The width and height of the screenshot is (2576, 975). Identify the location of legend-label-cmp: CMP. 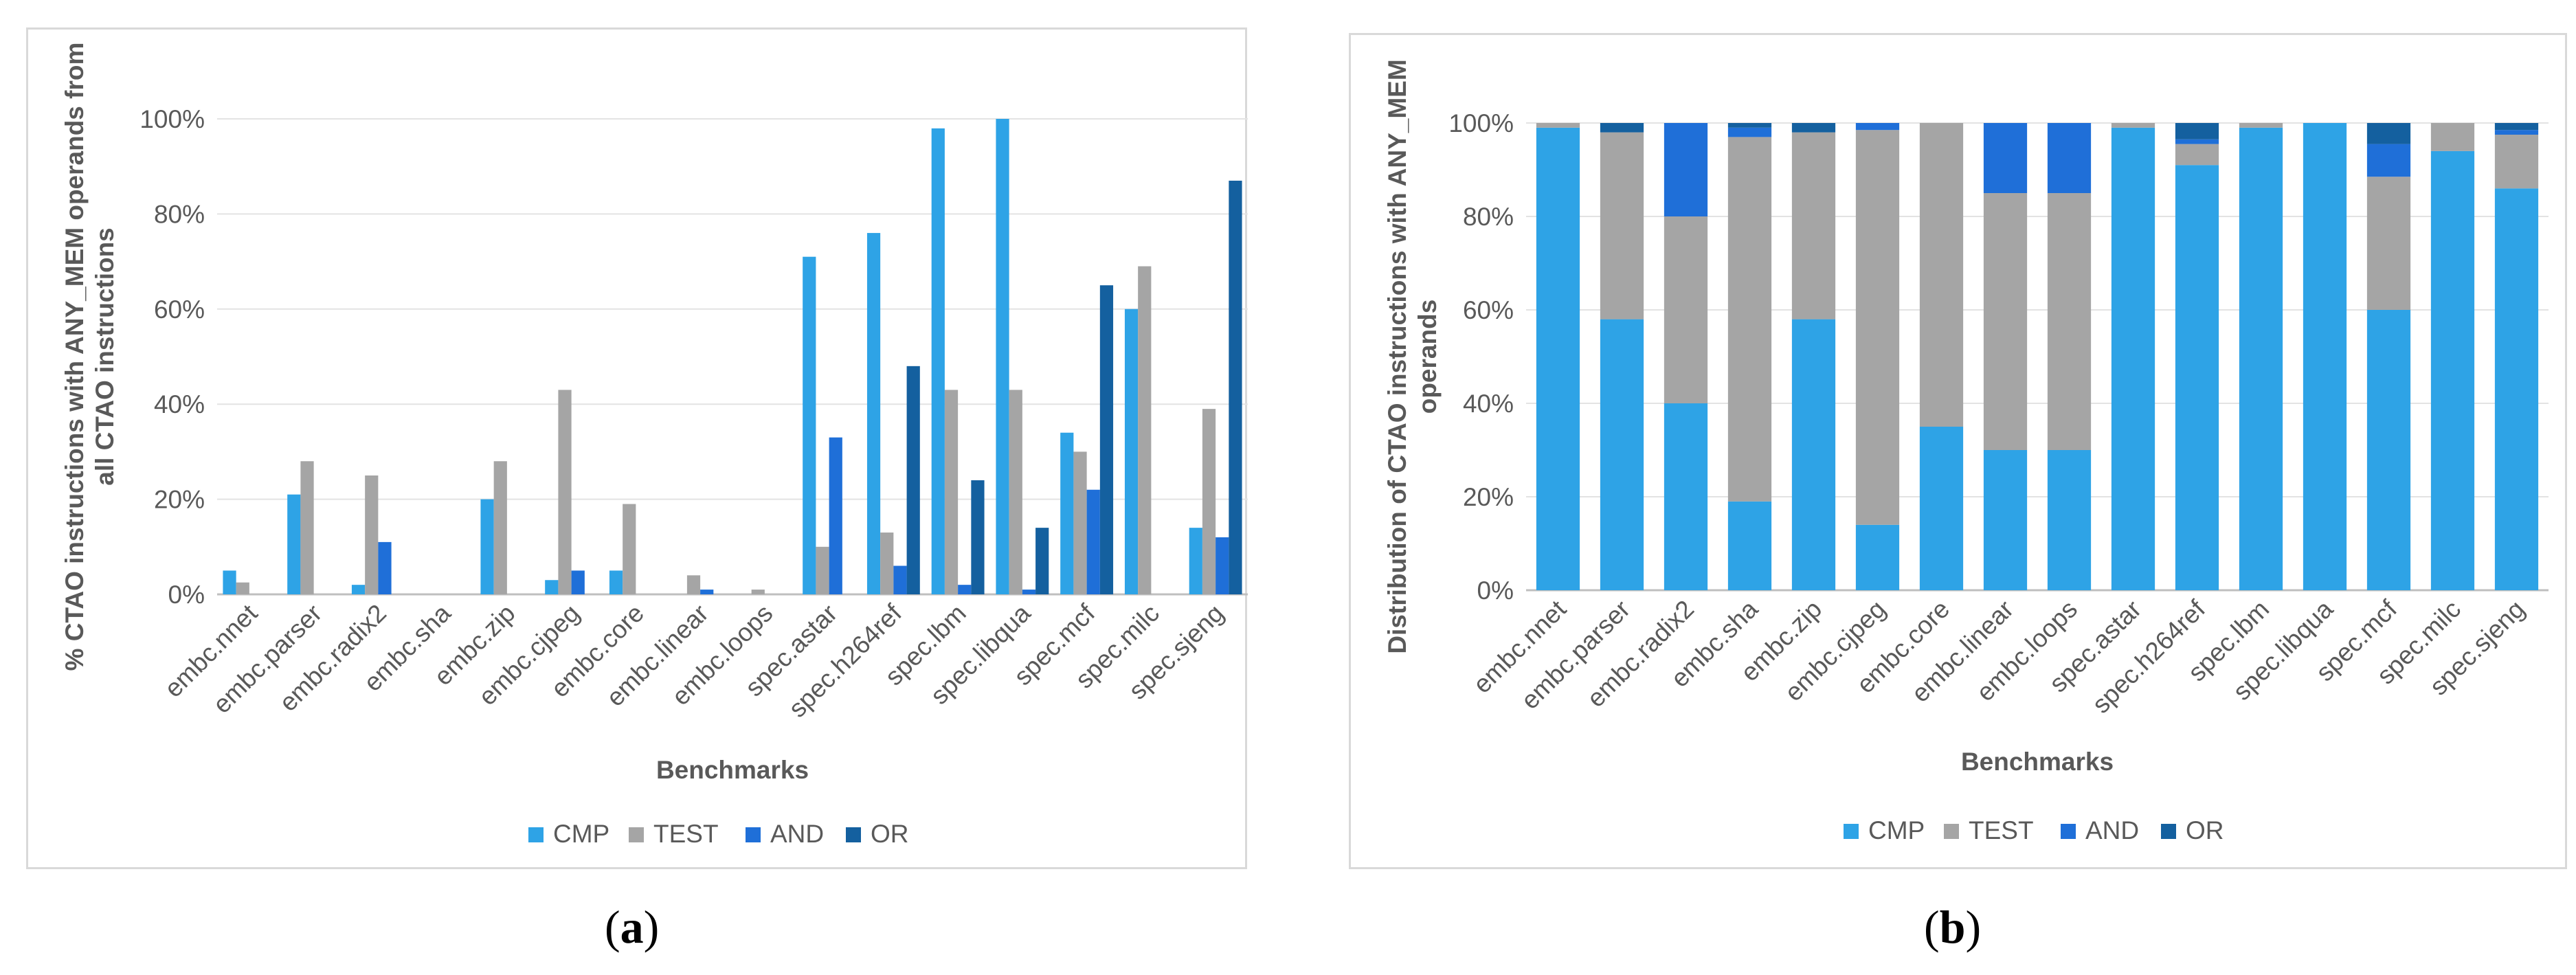
(581, 834).